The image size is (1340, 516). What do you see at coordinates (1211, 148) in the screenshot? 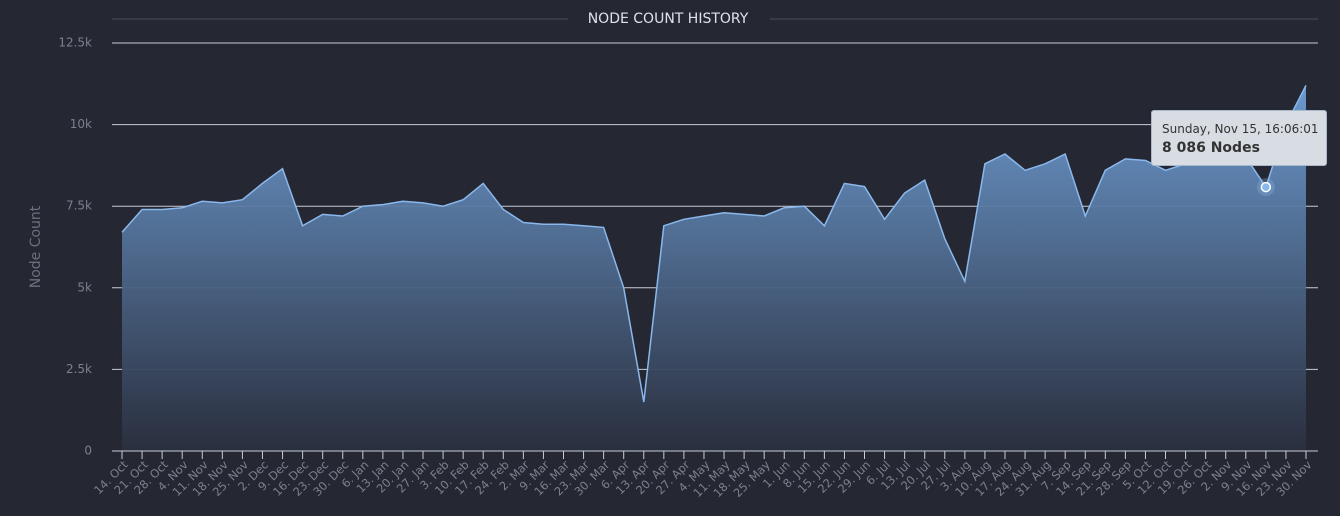
I see `tooltip-value: 8 086 Nodes` at bounding box center [1211, 148].